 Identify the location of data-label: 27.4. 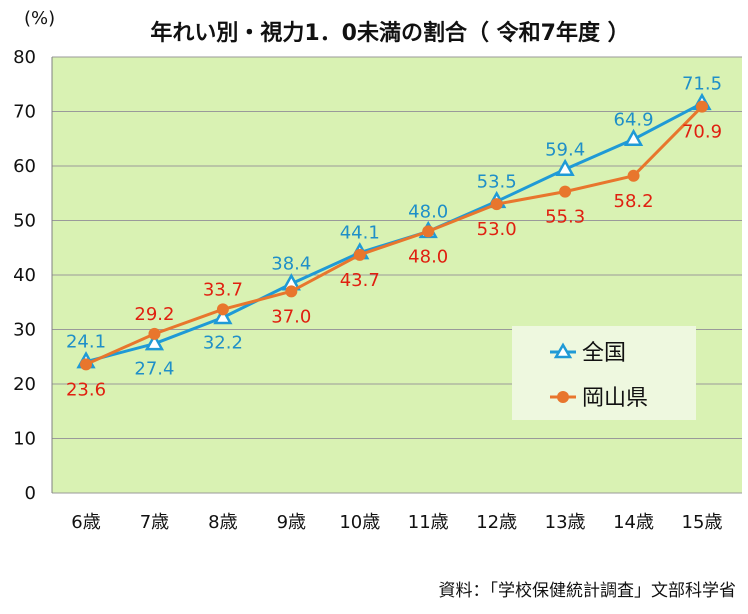
(154, 369).